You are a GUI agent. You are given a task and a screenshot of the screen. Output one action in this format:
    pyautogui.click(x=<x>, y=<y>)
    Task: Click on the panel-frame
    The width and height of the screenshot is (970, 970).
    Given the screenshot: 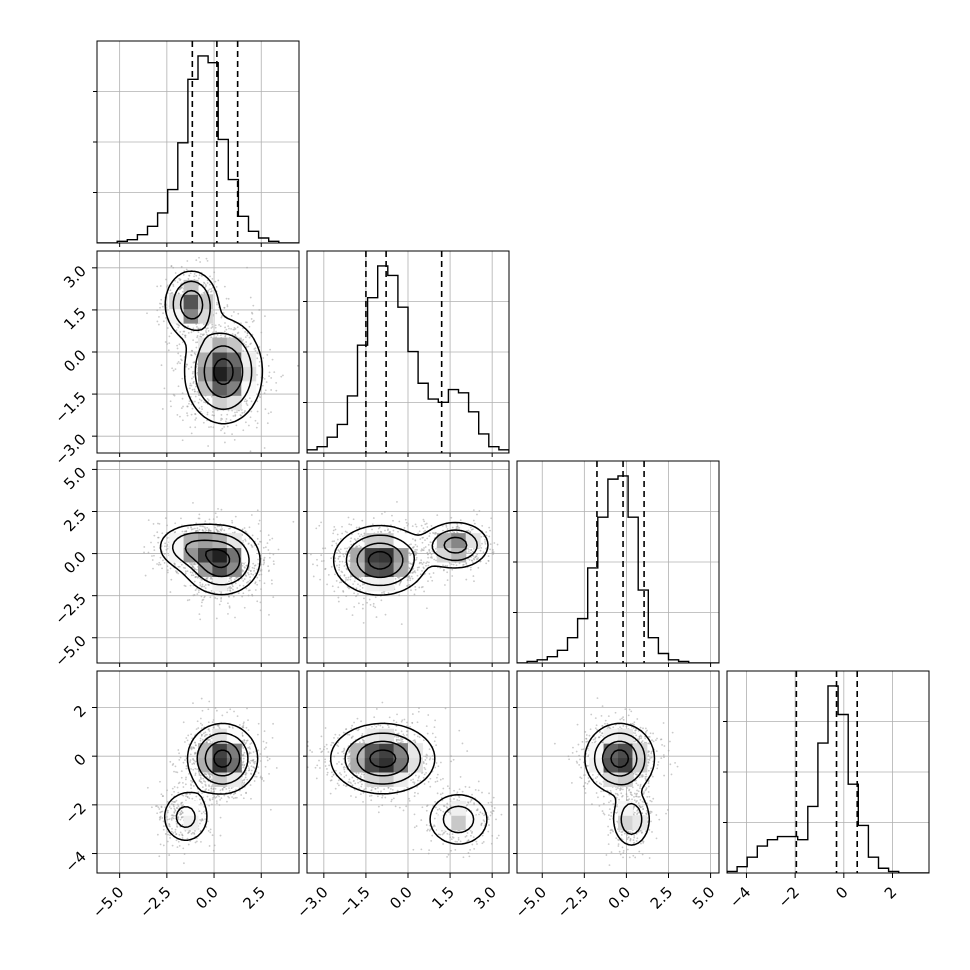 What is the action you would take?
    pyautogui.click(x=618, y=562)
    